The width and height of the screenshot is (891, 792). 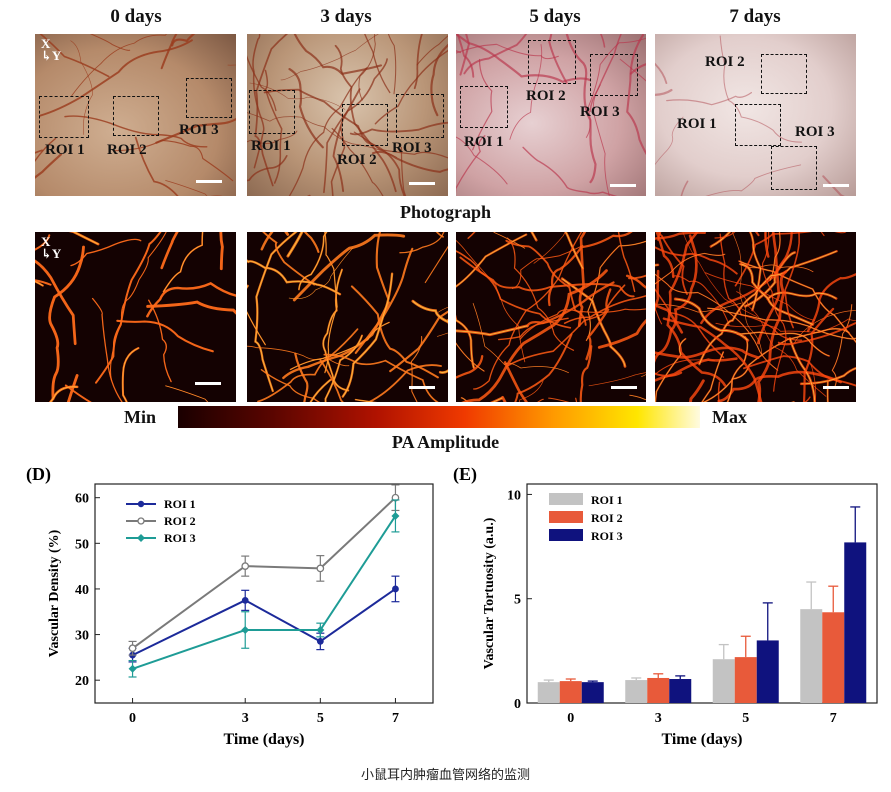 I want to click on figure-caption: 小鼠耳内肿瘤血管网络的监测, so click(x=445, y=775).